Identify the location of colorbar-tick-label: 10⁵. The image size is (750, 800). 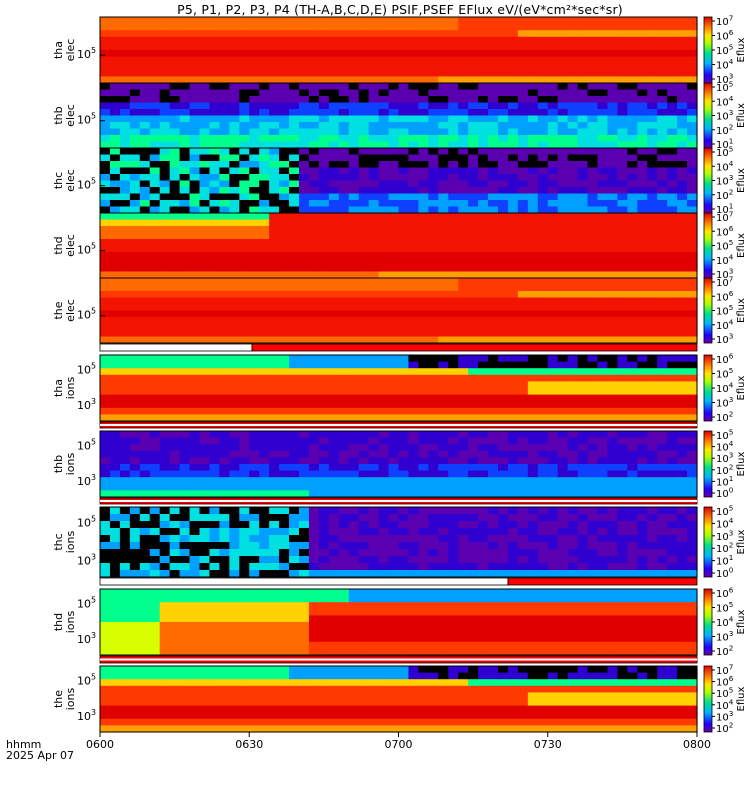
(724, 310).